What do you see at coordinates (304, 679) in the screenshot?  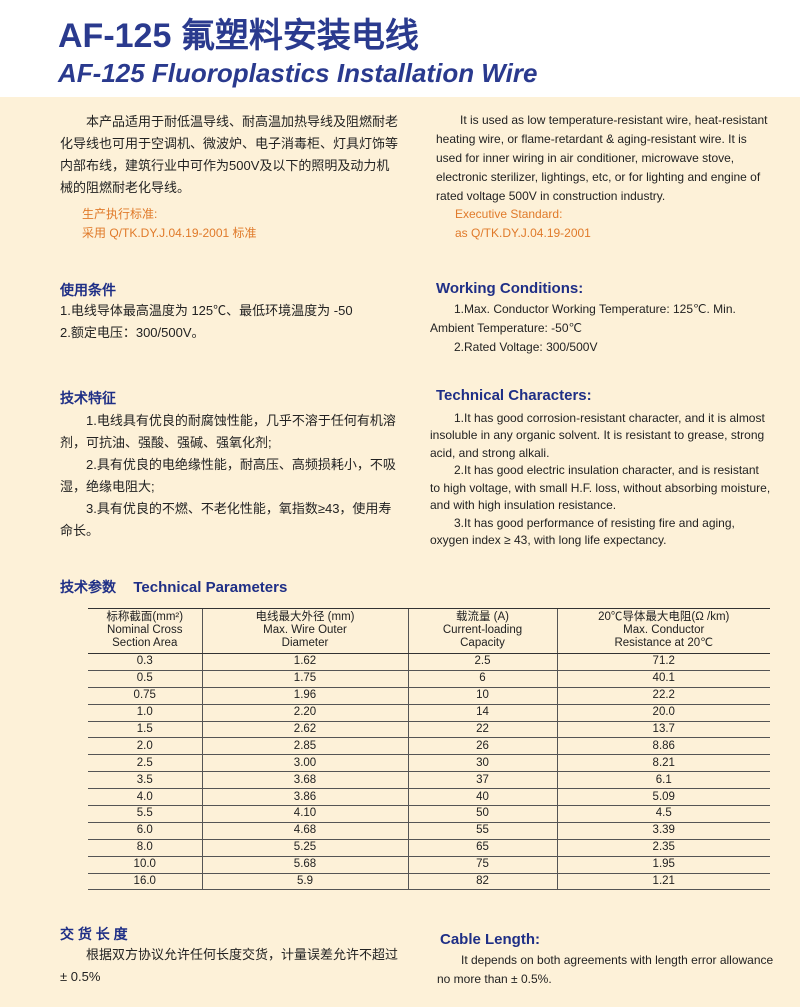 I see `table-cell: 1.75` at bounding box center [304, 679].